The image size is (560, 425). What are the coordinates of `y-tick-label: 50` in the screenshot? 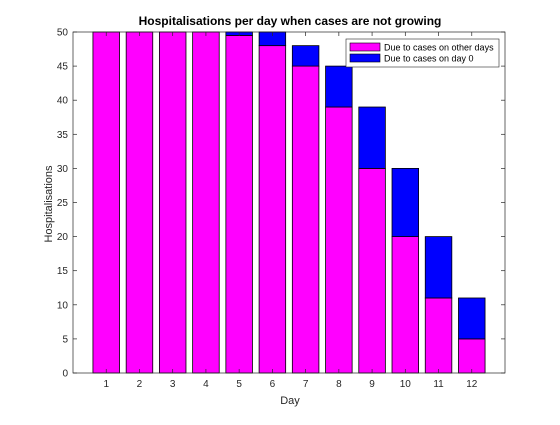 It's located at (63, 33).